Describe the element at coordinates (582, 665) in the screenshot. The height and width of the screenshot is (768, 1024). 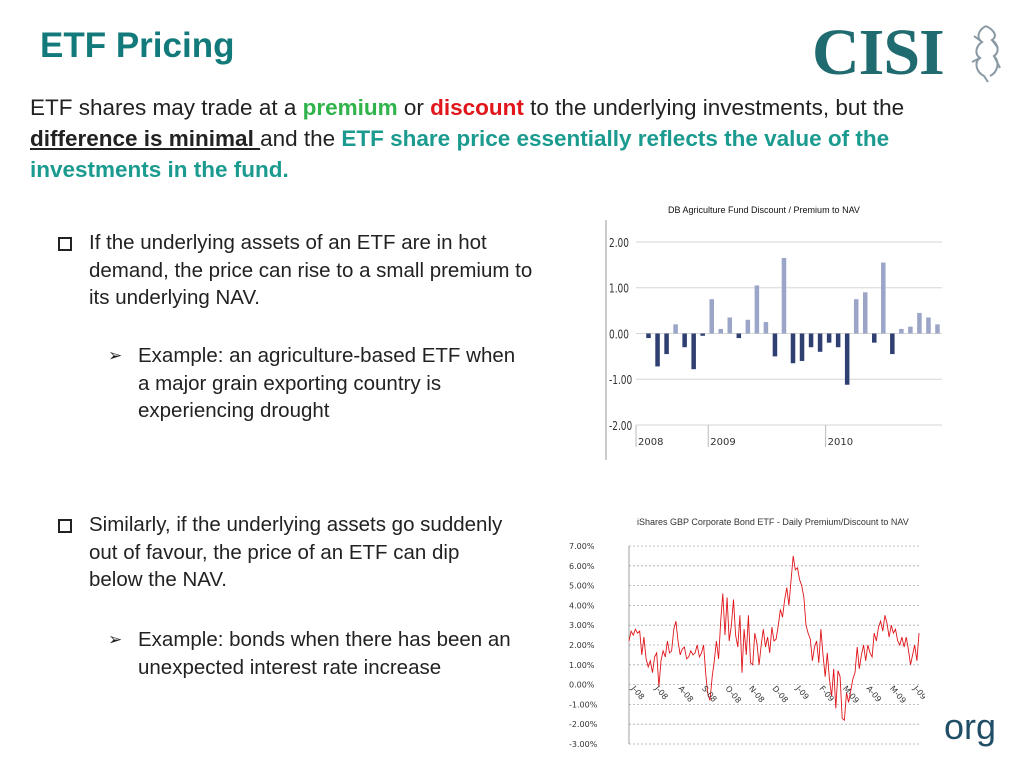
I see `chart2-ytick: 1.00%` at that location.